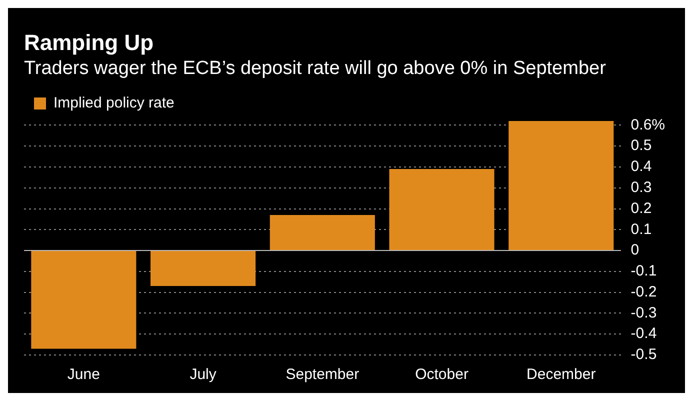  I want to click on x-tick-label: October, so click(441, 375).